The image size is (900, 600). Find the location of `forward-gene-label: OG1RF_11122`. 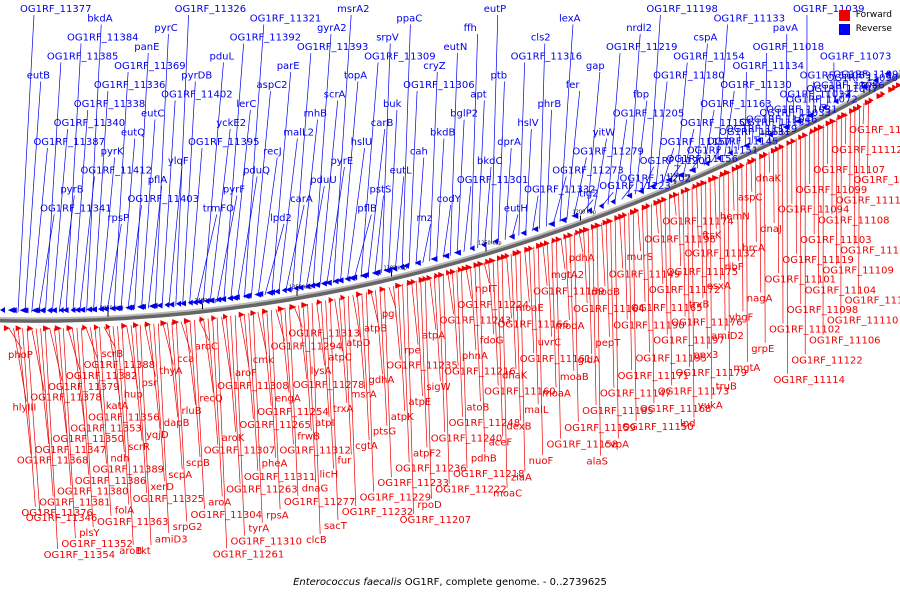

forward-gene-label: OG1RF_11122 is located at coordinates (827, 360).